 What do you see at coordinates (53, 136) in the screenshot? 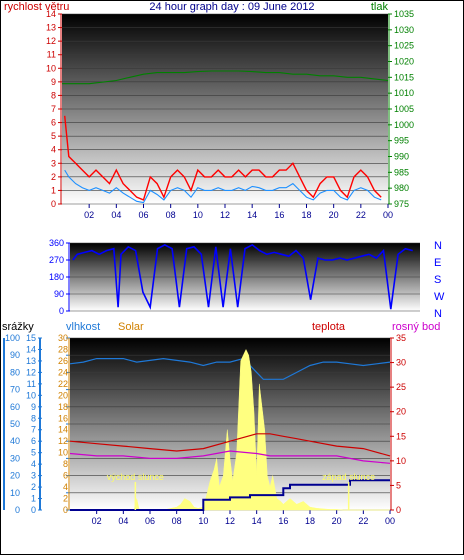
I see `wind-tick-label: 5` at bounding box center [53, 136].